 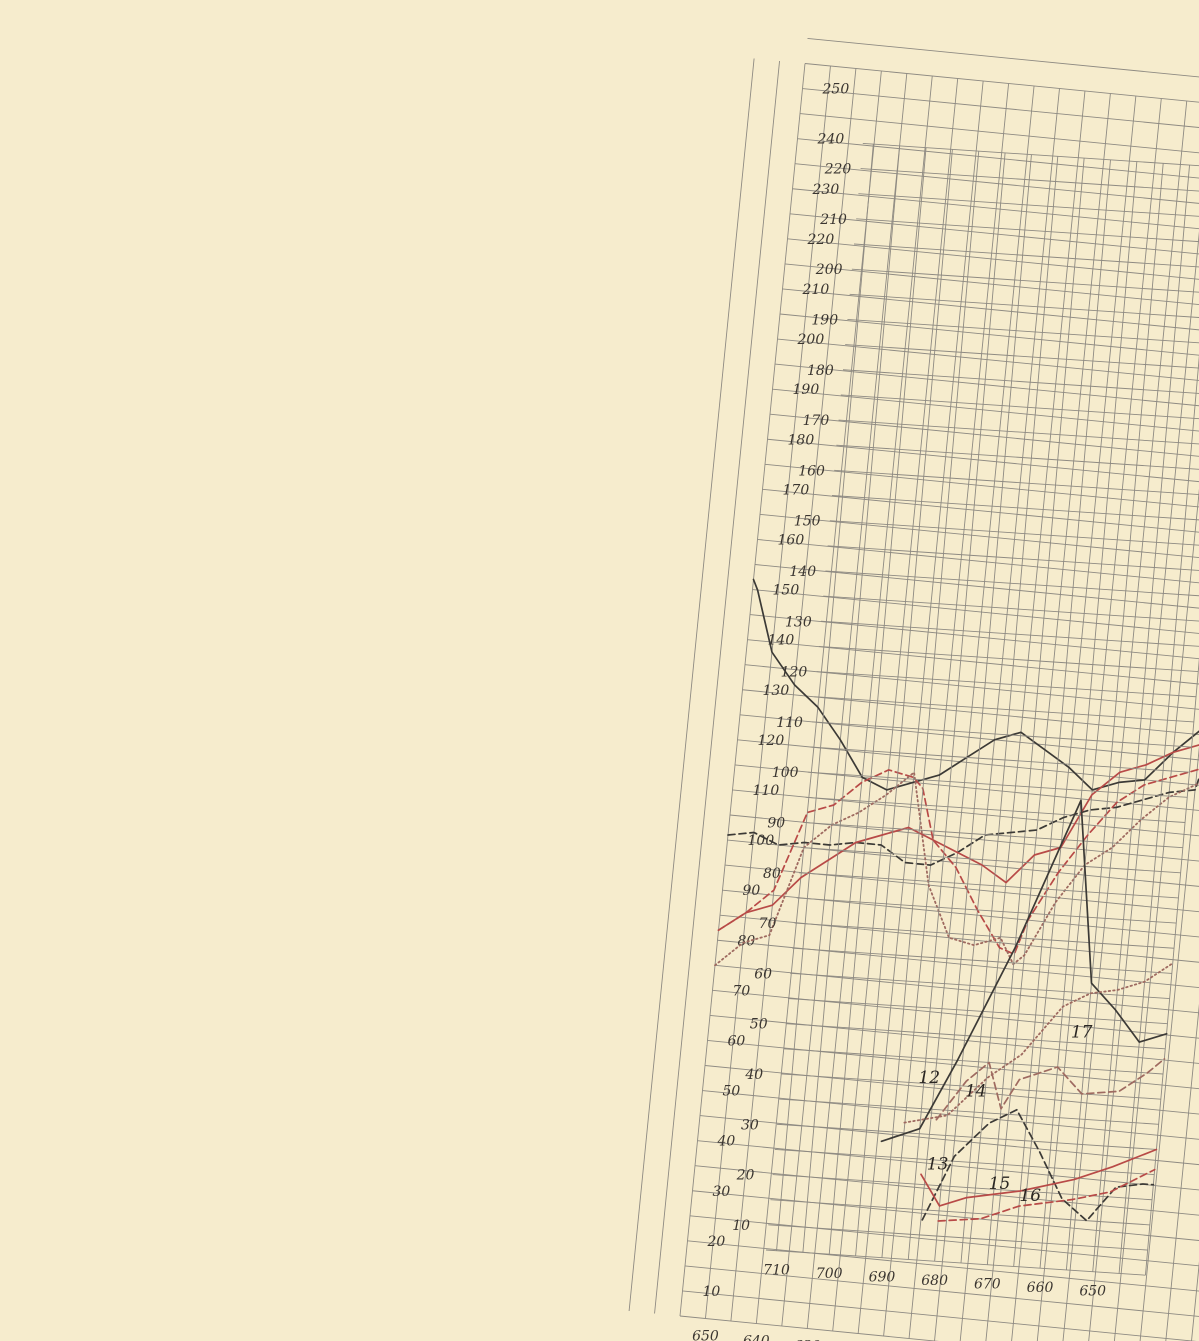 I want to click on y-tick-label: 170, so click(x=816, y=421).